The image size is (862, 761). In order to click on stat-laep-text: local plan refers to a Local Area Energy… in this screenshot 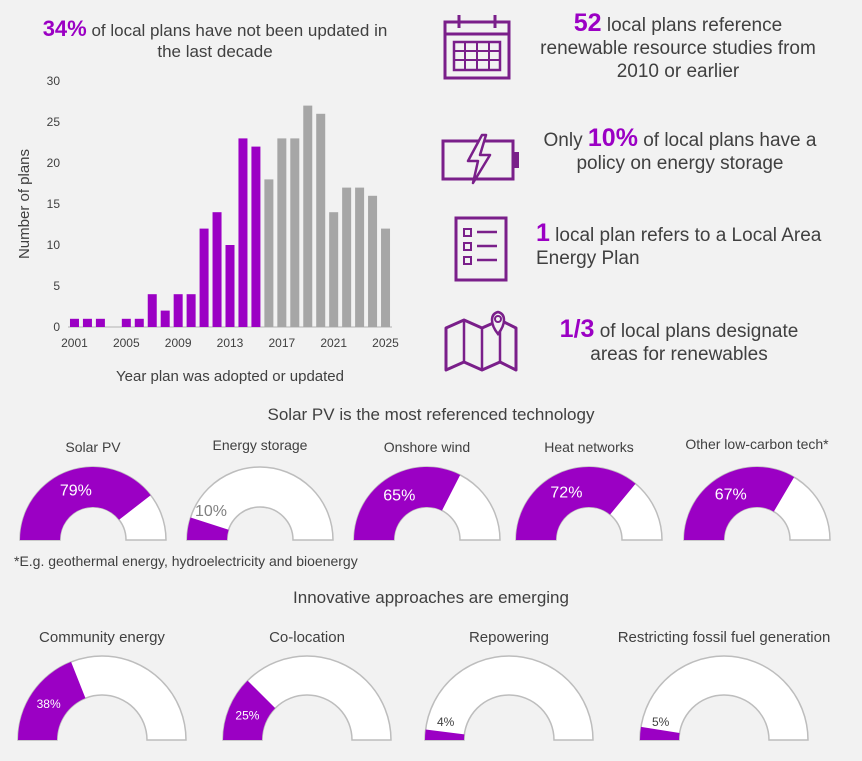, I will do `click(679, 247)`.